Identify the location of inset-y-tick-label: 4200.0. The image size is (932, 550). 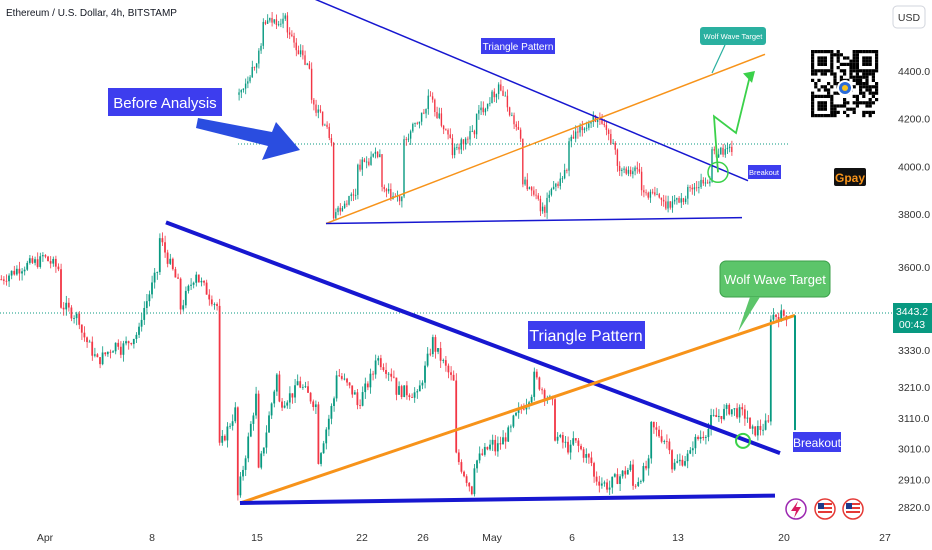
(914, 120).